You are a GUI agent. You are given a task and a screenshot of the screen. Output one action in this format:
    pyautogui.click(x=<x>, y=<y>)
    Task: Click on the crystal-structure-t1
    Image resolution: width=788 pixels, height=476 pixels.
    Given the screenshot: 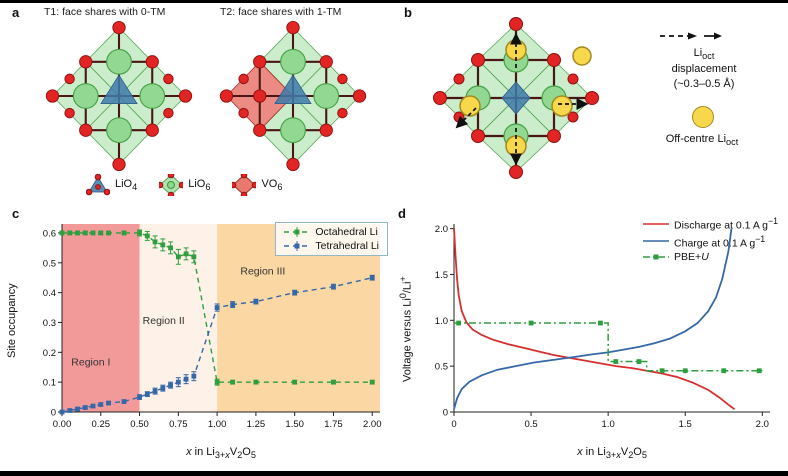 What is the action you would take?
    pyautogui.click(x=119, y=96)
    